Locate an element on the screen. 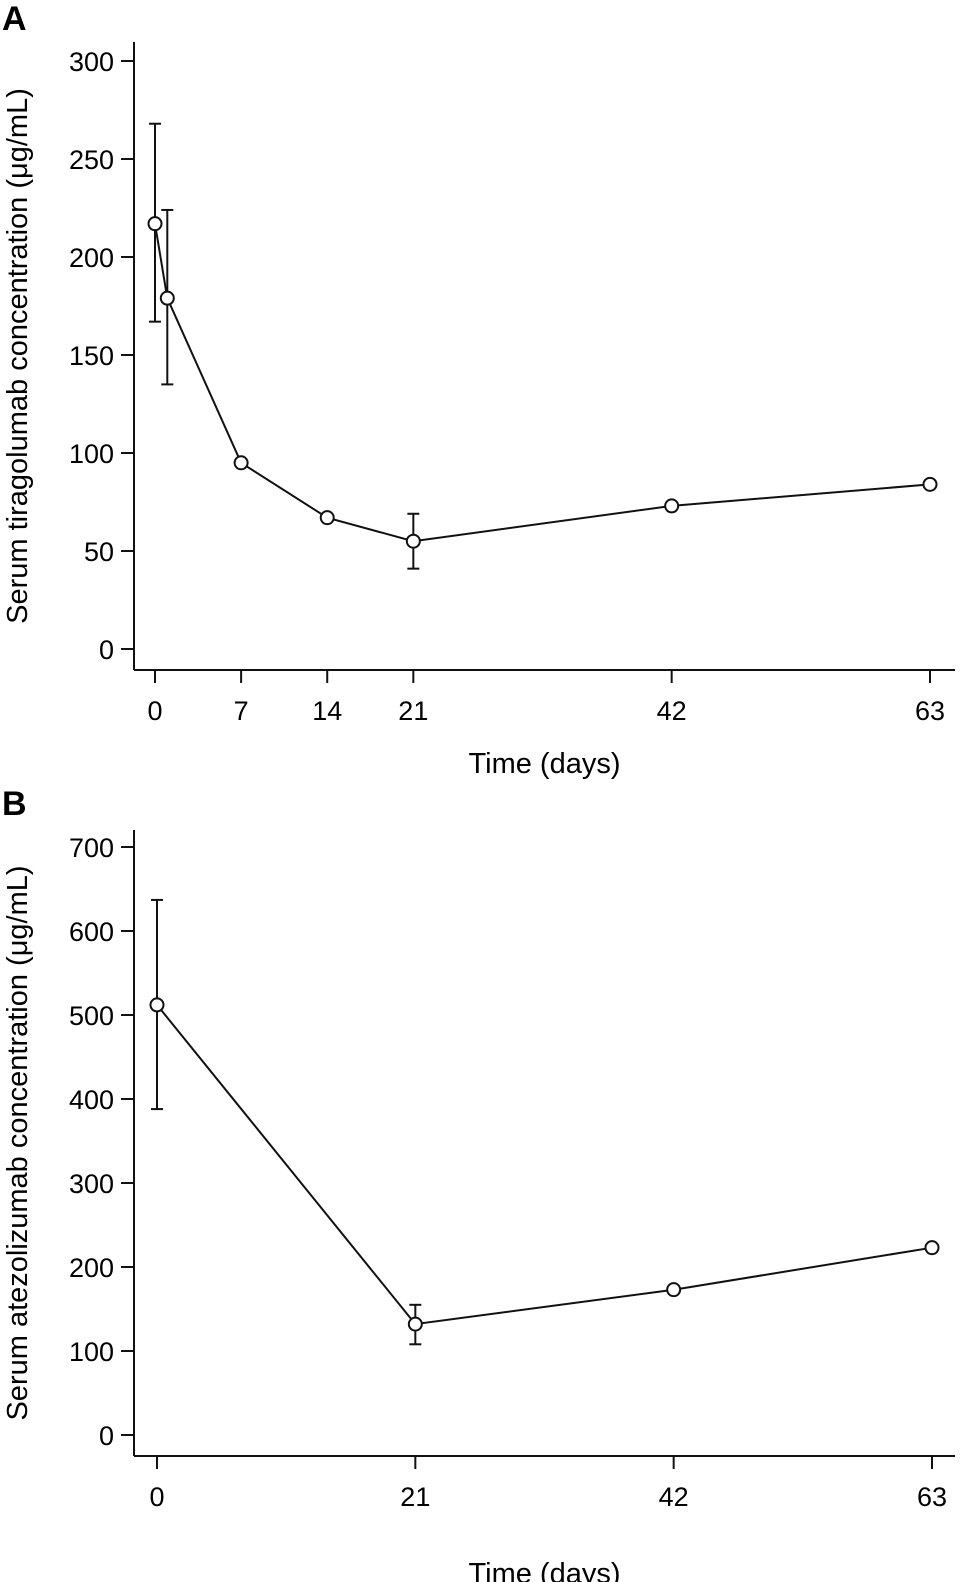 The height and width of the screenshot is (1582, 965). y-tick-label: 400 is located at coordinates (91, 1100).